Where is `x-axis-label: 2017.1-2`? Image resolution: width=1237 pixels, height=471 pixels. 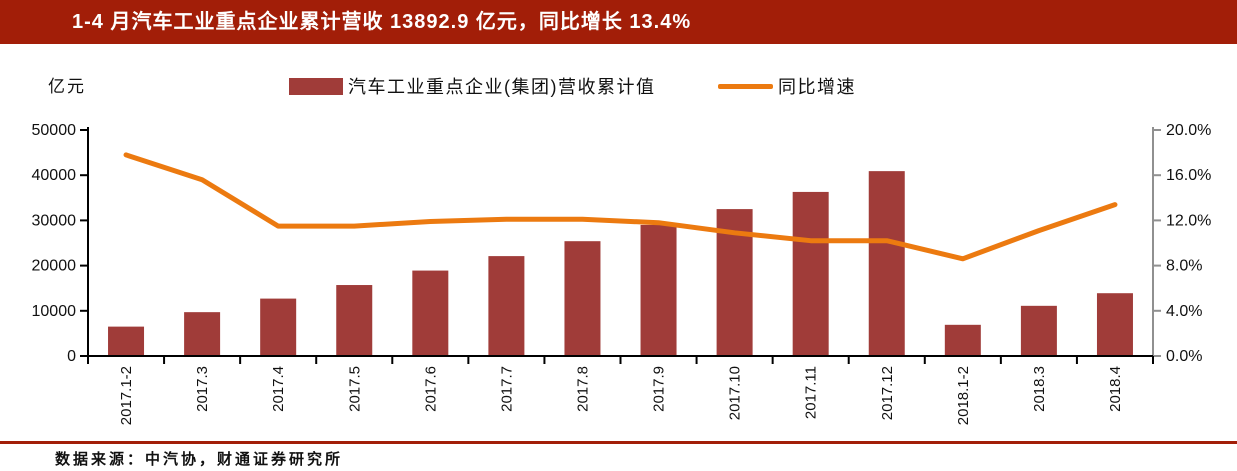
x-axis-label: 2017.1-2 is located at coordinates (126, 395).